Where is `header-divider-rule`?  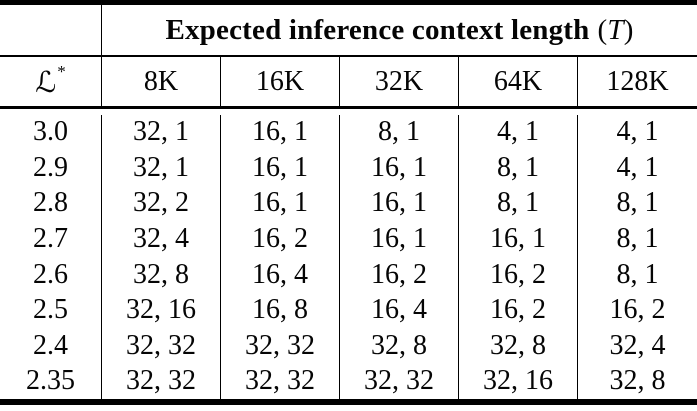 header-divider-rule is located at coordinates (348, 107).